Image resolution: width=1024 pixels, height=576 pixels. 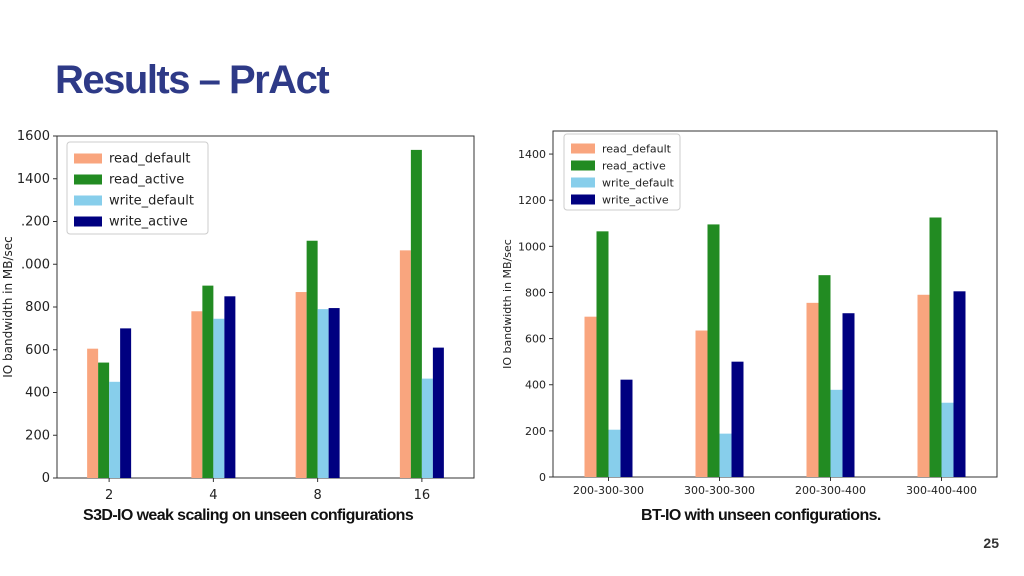 What do you see at coordinates (761, 515) in the screenshot?
I see `bt-io-chart-caption: BT-IO with unseen configurations.` at bounding box center [761, 515].